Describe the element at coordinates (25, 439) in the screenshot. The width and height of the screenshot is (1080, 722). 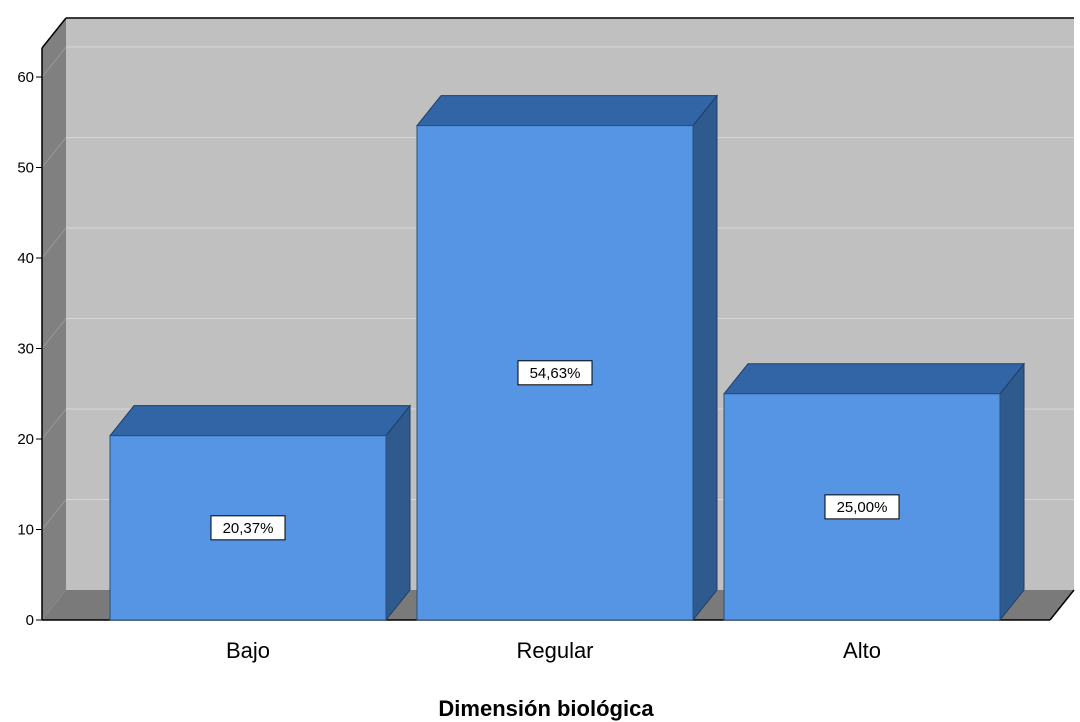
I see `y-tick-label: 20` at that location.